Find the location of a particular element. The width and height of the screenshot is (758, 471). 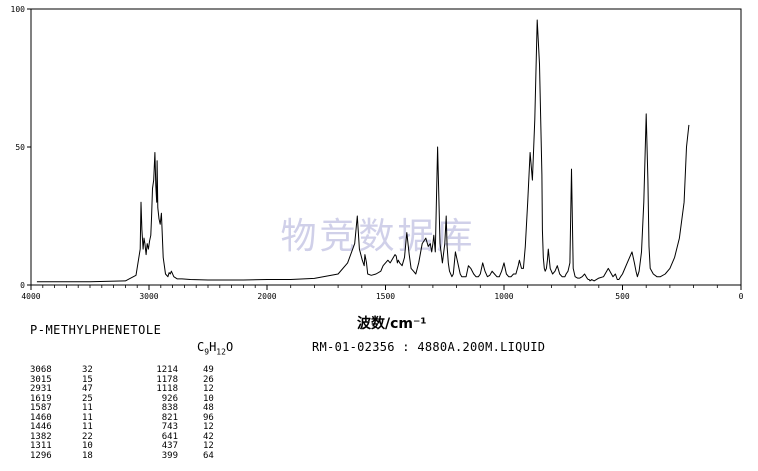

peak-wavenumber: 1619 is located at coordinates (41, 398).